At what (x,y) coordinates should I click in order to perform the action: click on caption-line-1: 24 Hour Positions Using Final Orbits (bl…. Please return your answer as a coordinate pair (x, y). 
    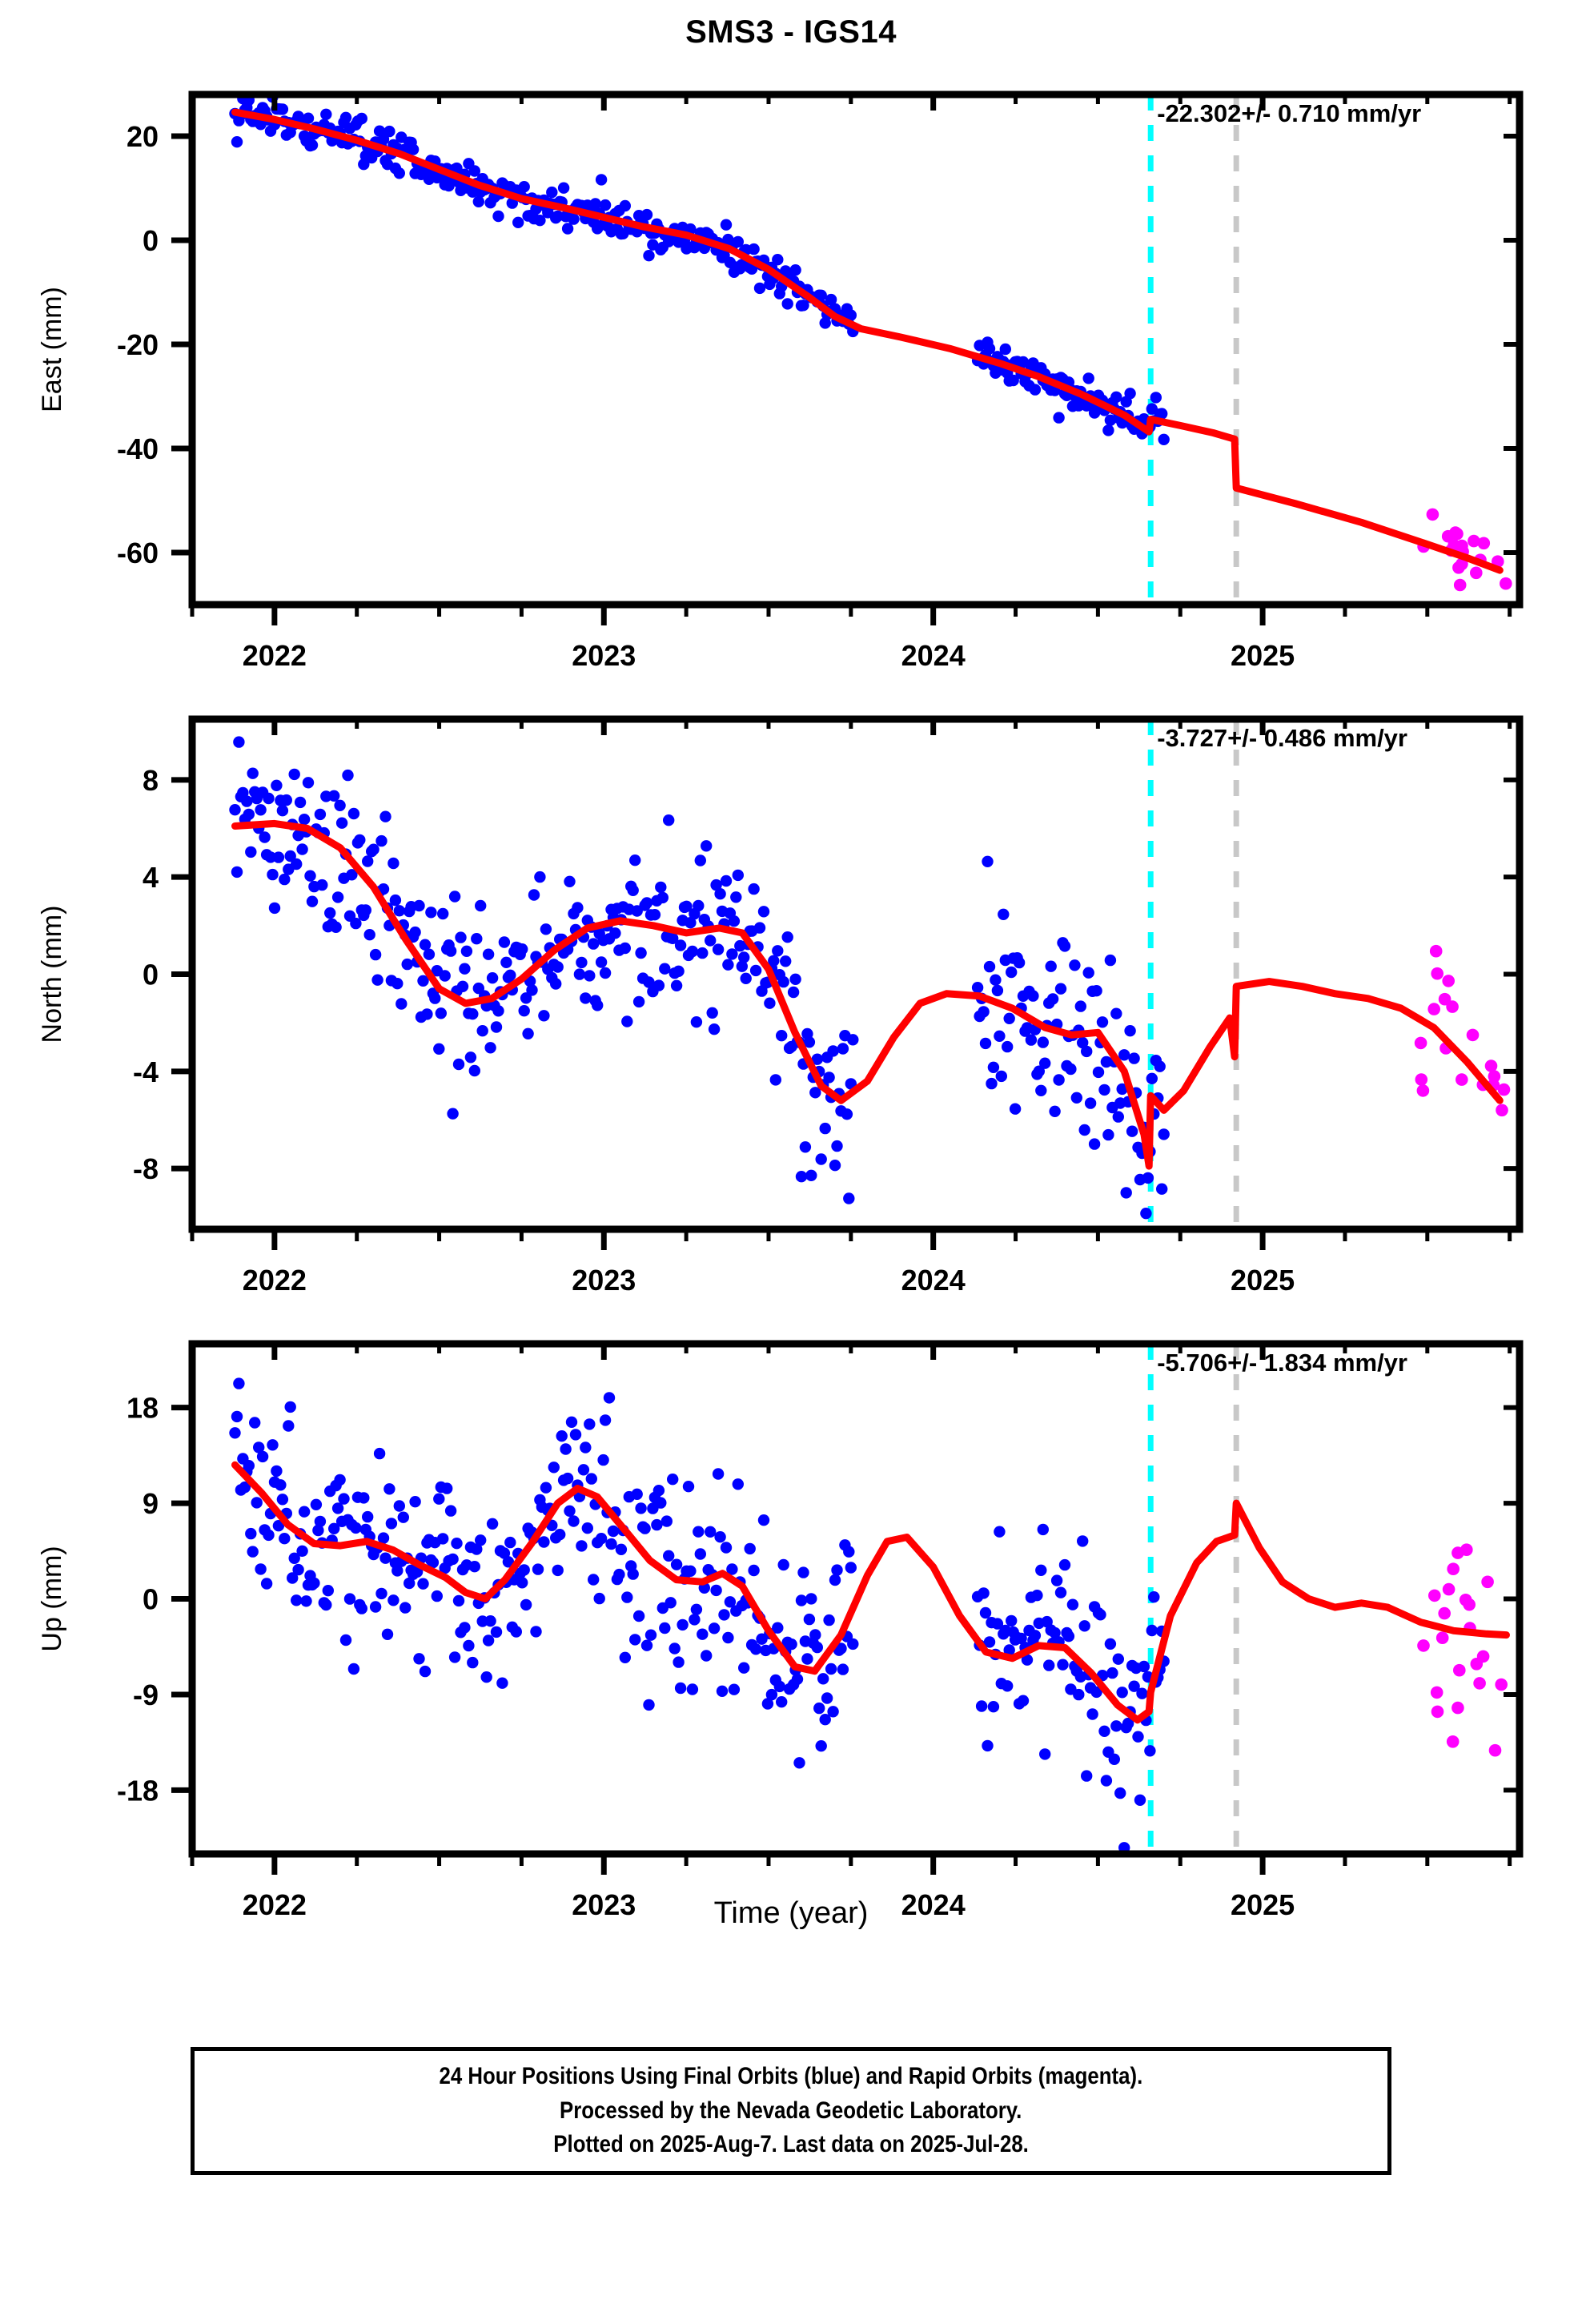
    Looking at the image, I should click on (791, 2076).